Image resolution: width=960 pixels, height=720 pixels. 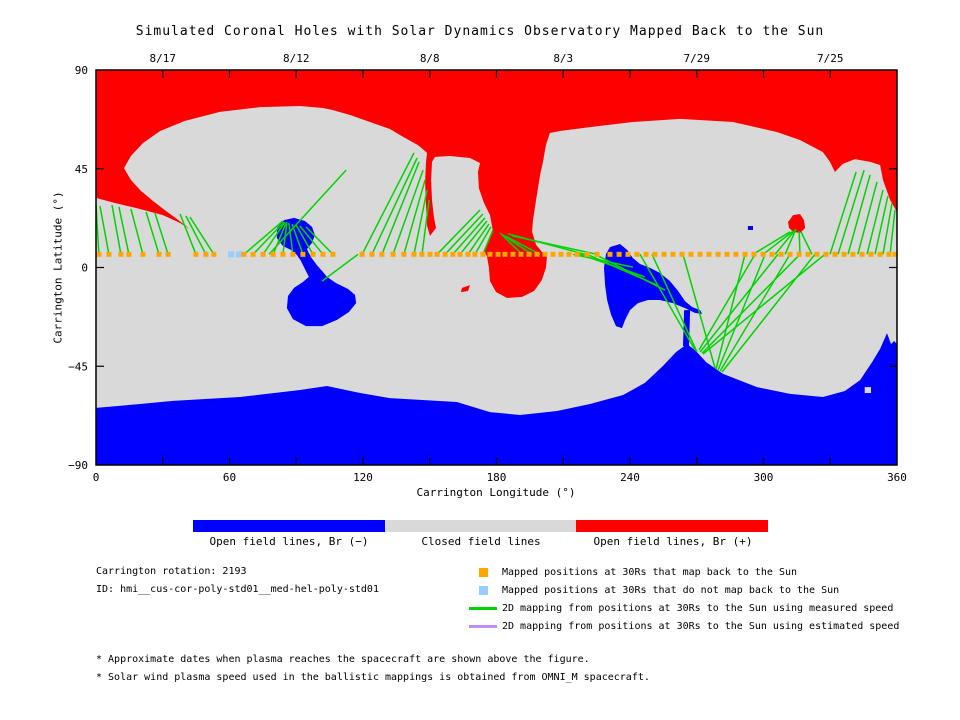 What do you see at coordinates (483, 572) in the screenshot?
I see `mapped-point-swatch` at bounding box center [483, 572].